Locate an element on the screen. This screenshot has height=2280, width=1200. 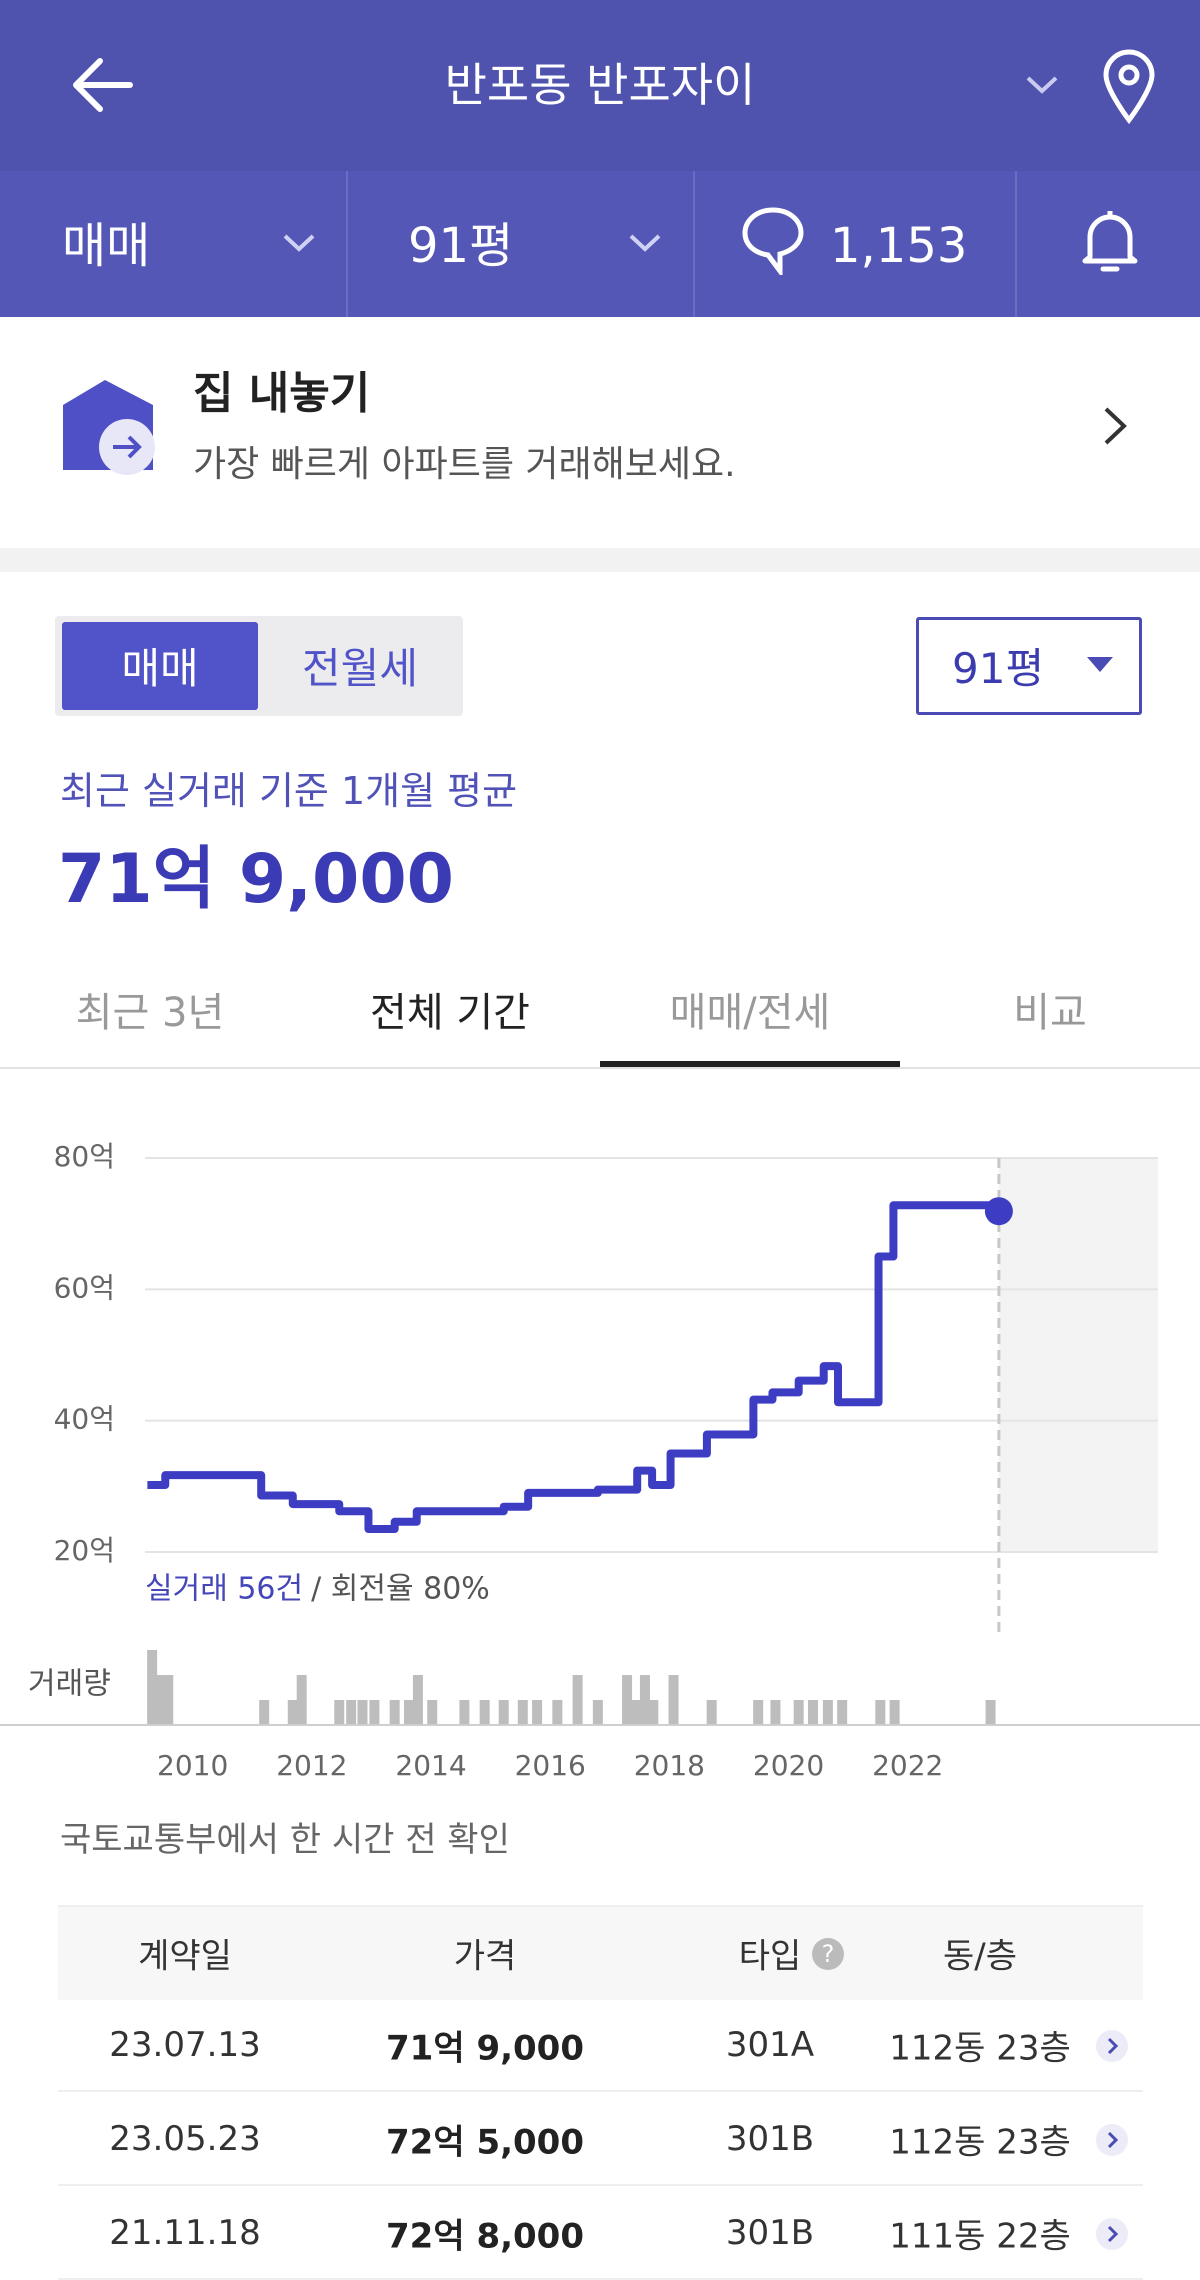
turnover-rate: / 회전율 80% is located at coordinates (400, 1589).